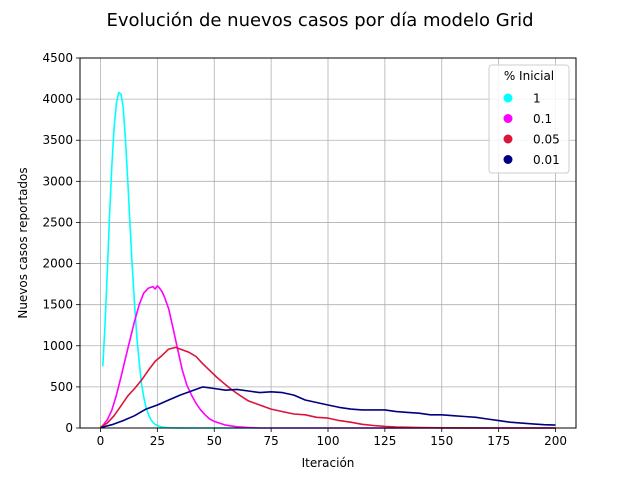 Image resolution: width=640 pixels, height=480 pixels. Describe the element at coordinates (498, 441) in the screenshot. I see `x-tick-label: 175` at that location.